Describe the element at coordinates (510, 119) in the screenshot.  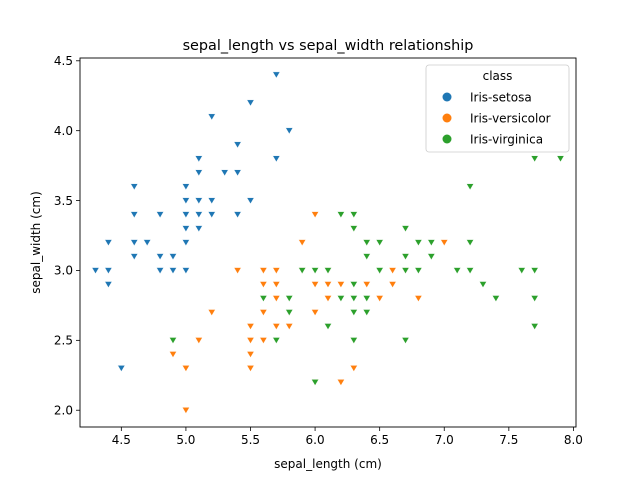
I see `legend-label: Iris-versicolor` at that location.